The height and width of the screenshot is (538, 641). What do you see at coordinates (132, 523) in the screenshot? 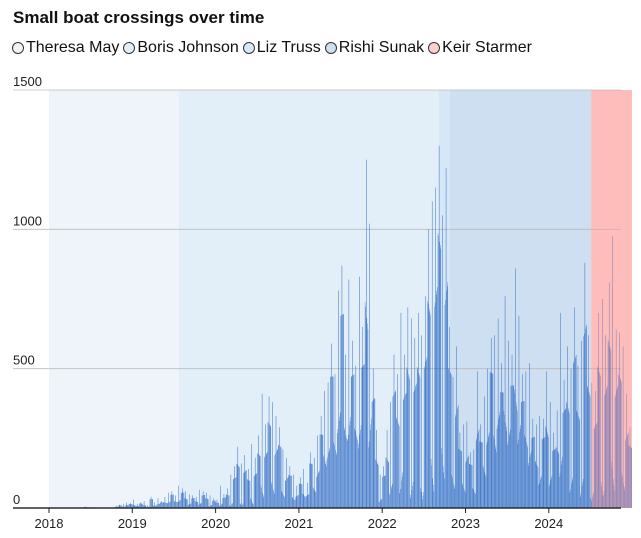
I see `x-tick-label: 2019` at bounding box center [132, 523].